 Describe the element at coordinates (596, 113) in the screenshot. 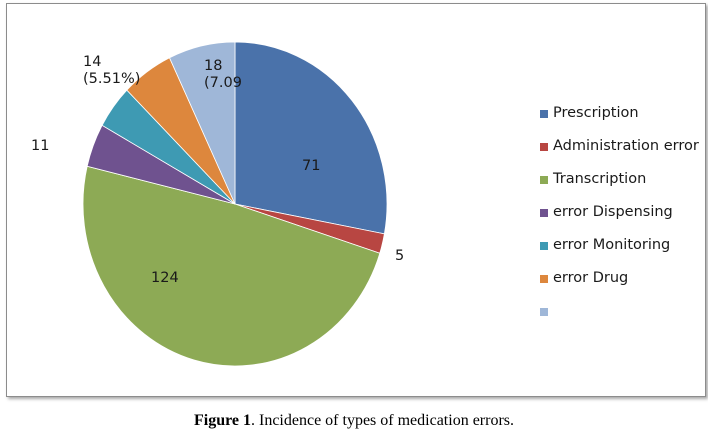

I see `legend-label-1: Prescription` at that location.